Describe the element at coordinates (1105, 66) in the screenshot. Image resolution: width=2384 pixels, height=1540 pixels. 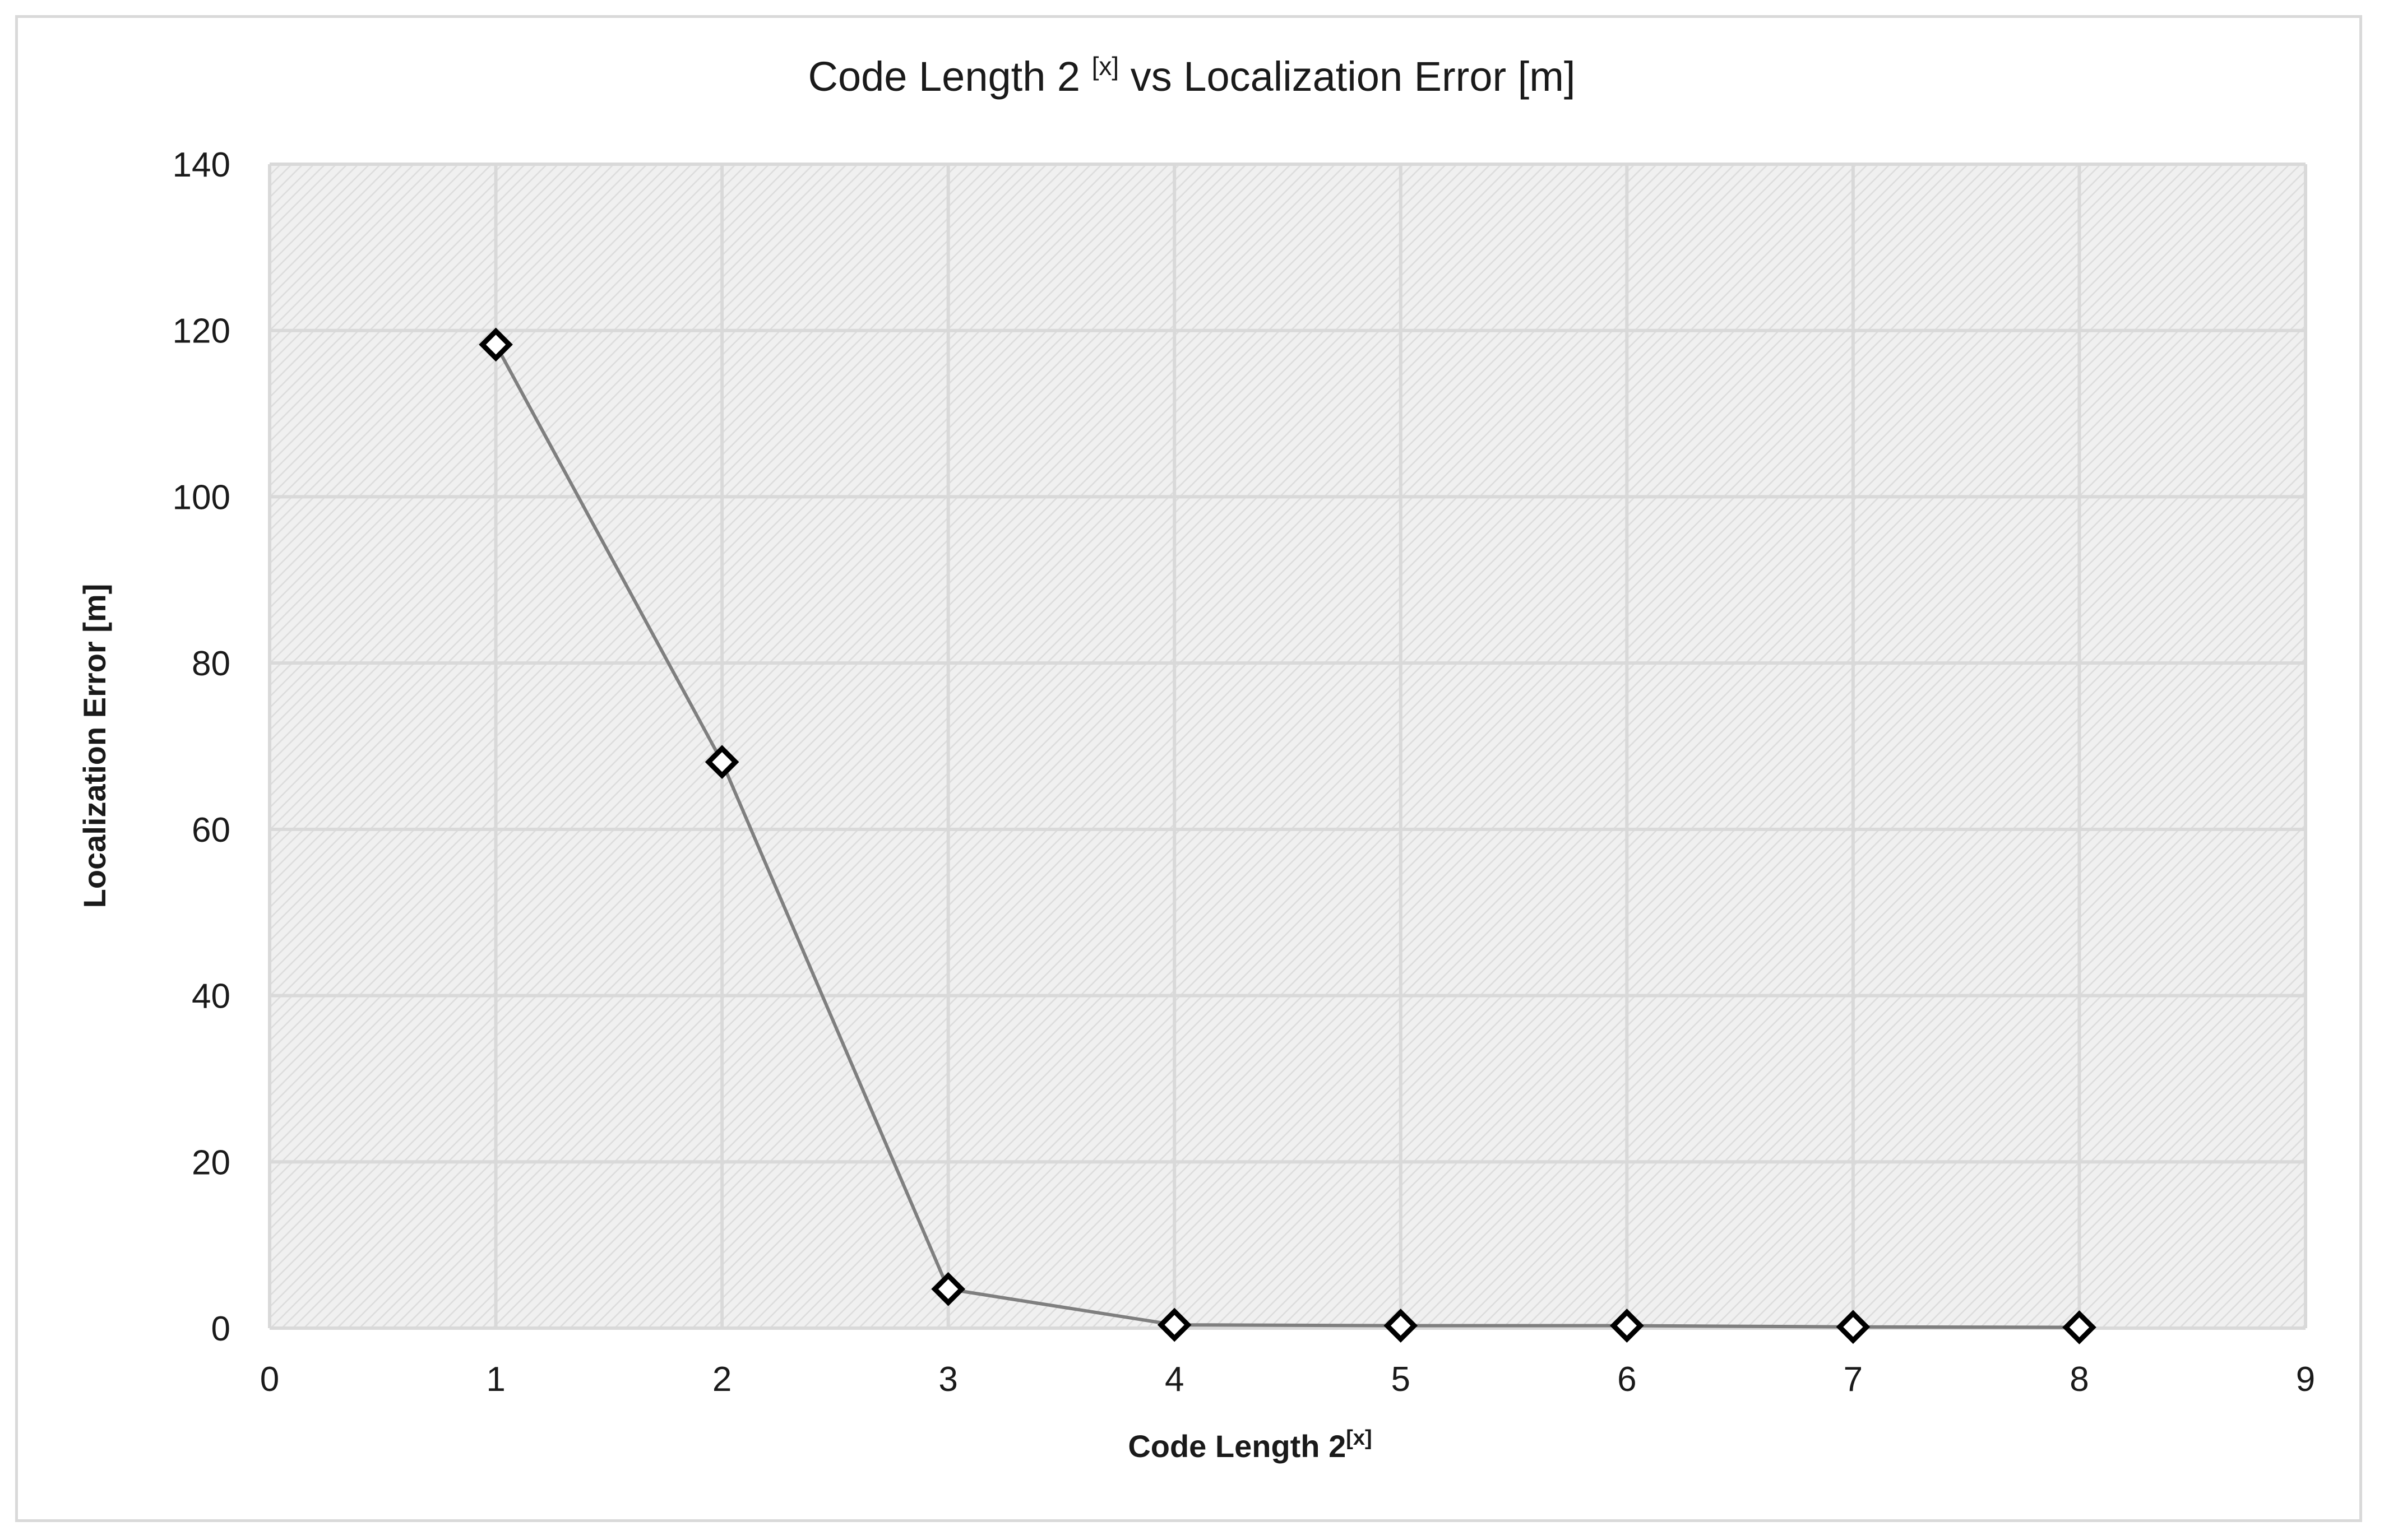
I see `chart-title-sup: [x]` at that location.